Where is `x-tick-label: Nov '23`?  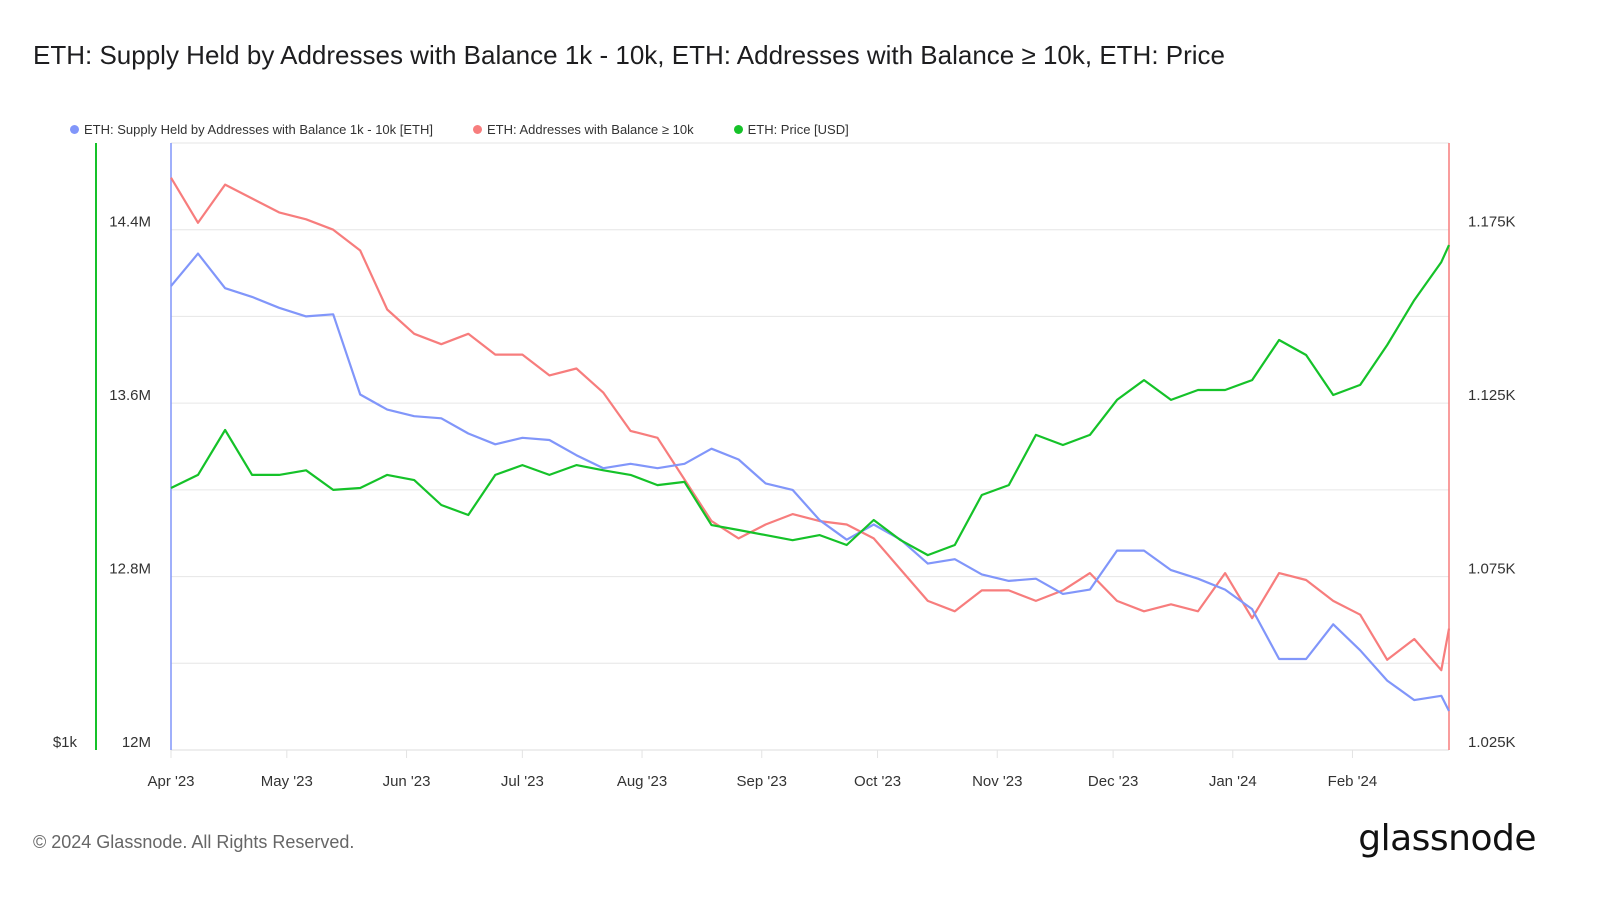 x-tick-label: Nov '23 is located at coordinates (997, 781).